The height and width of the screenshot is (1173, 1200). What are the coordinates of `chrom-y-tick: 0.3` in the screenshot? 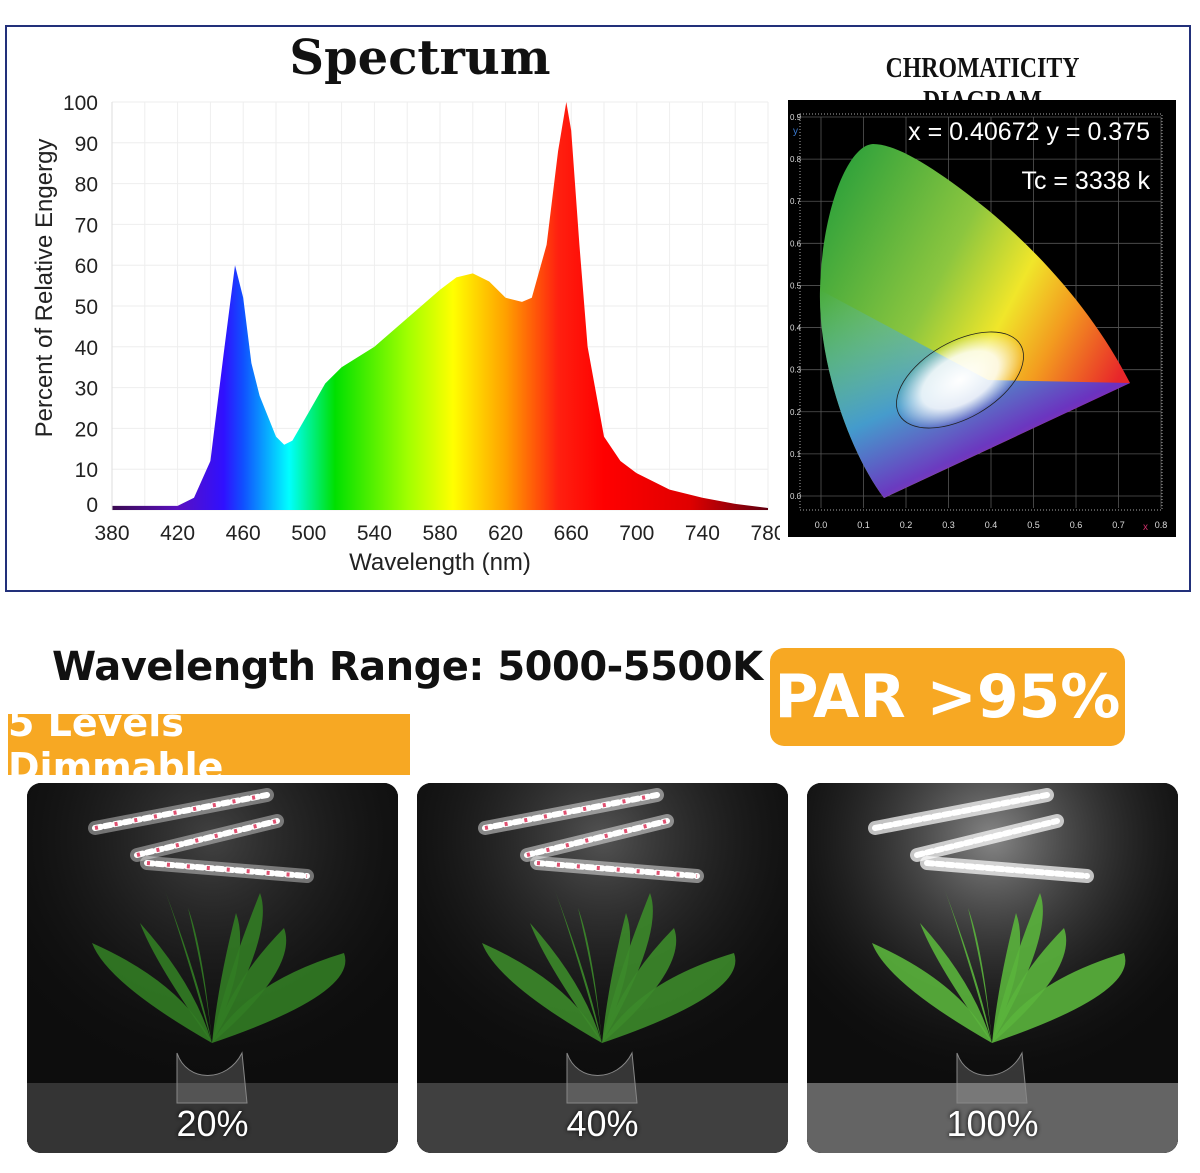 It's located at (796, 370).